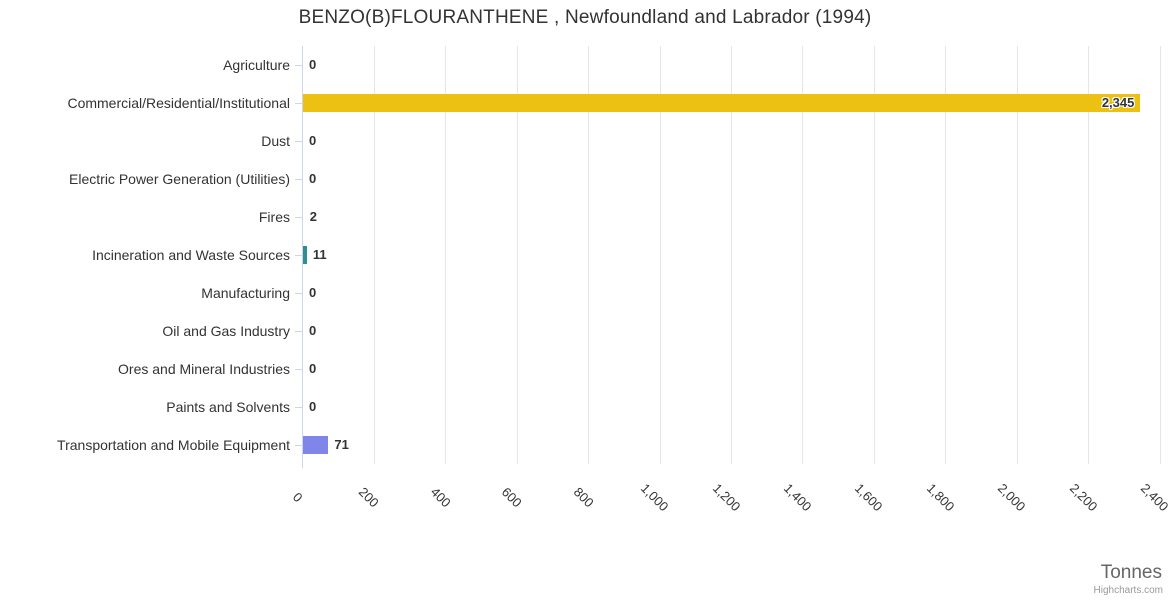  Describe the element at coordinates (341, 444) in the screenshot. I see `value-label-transportation-and-mobile-equipment: 71` at that location.